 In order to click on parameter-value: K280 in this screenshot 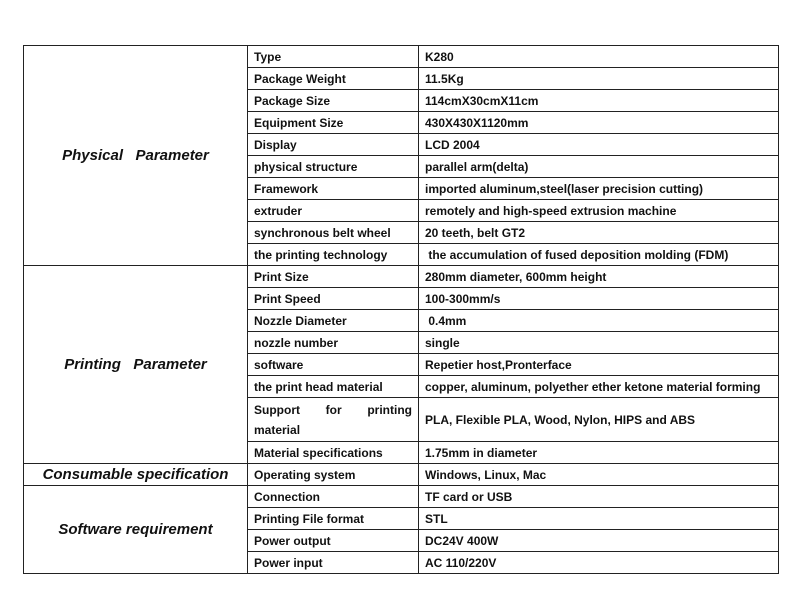, I will do `click(598, 56)`.